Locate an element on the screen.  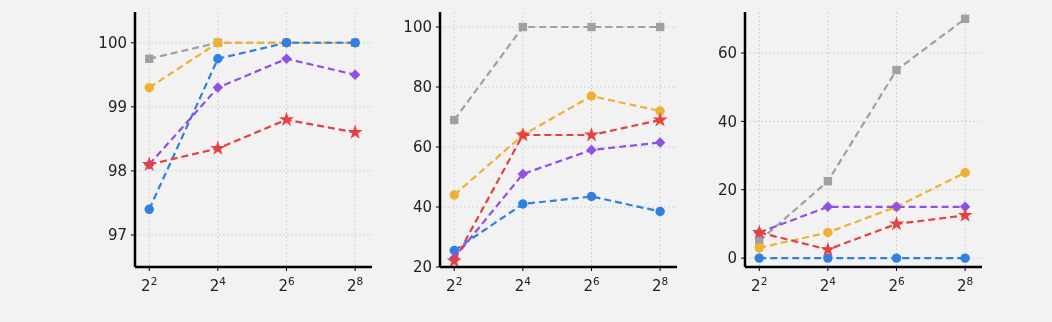
y-tick-label: 0 is located at coordinates (732, 258).